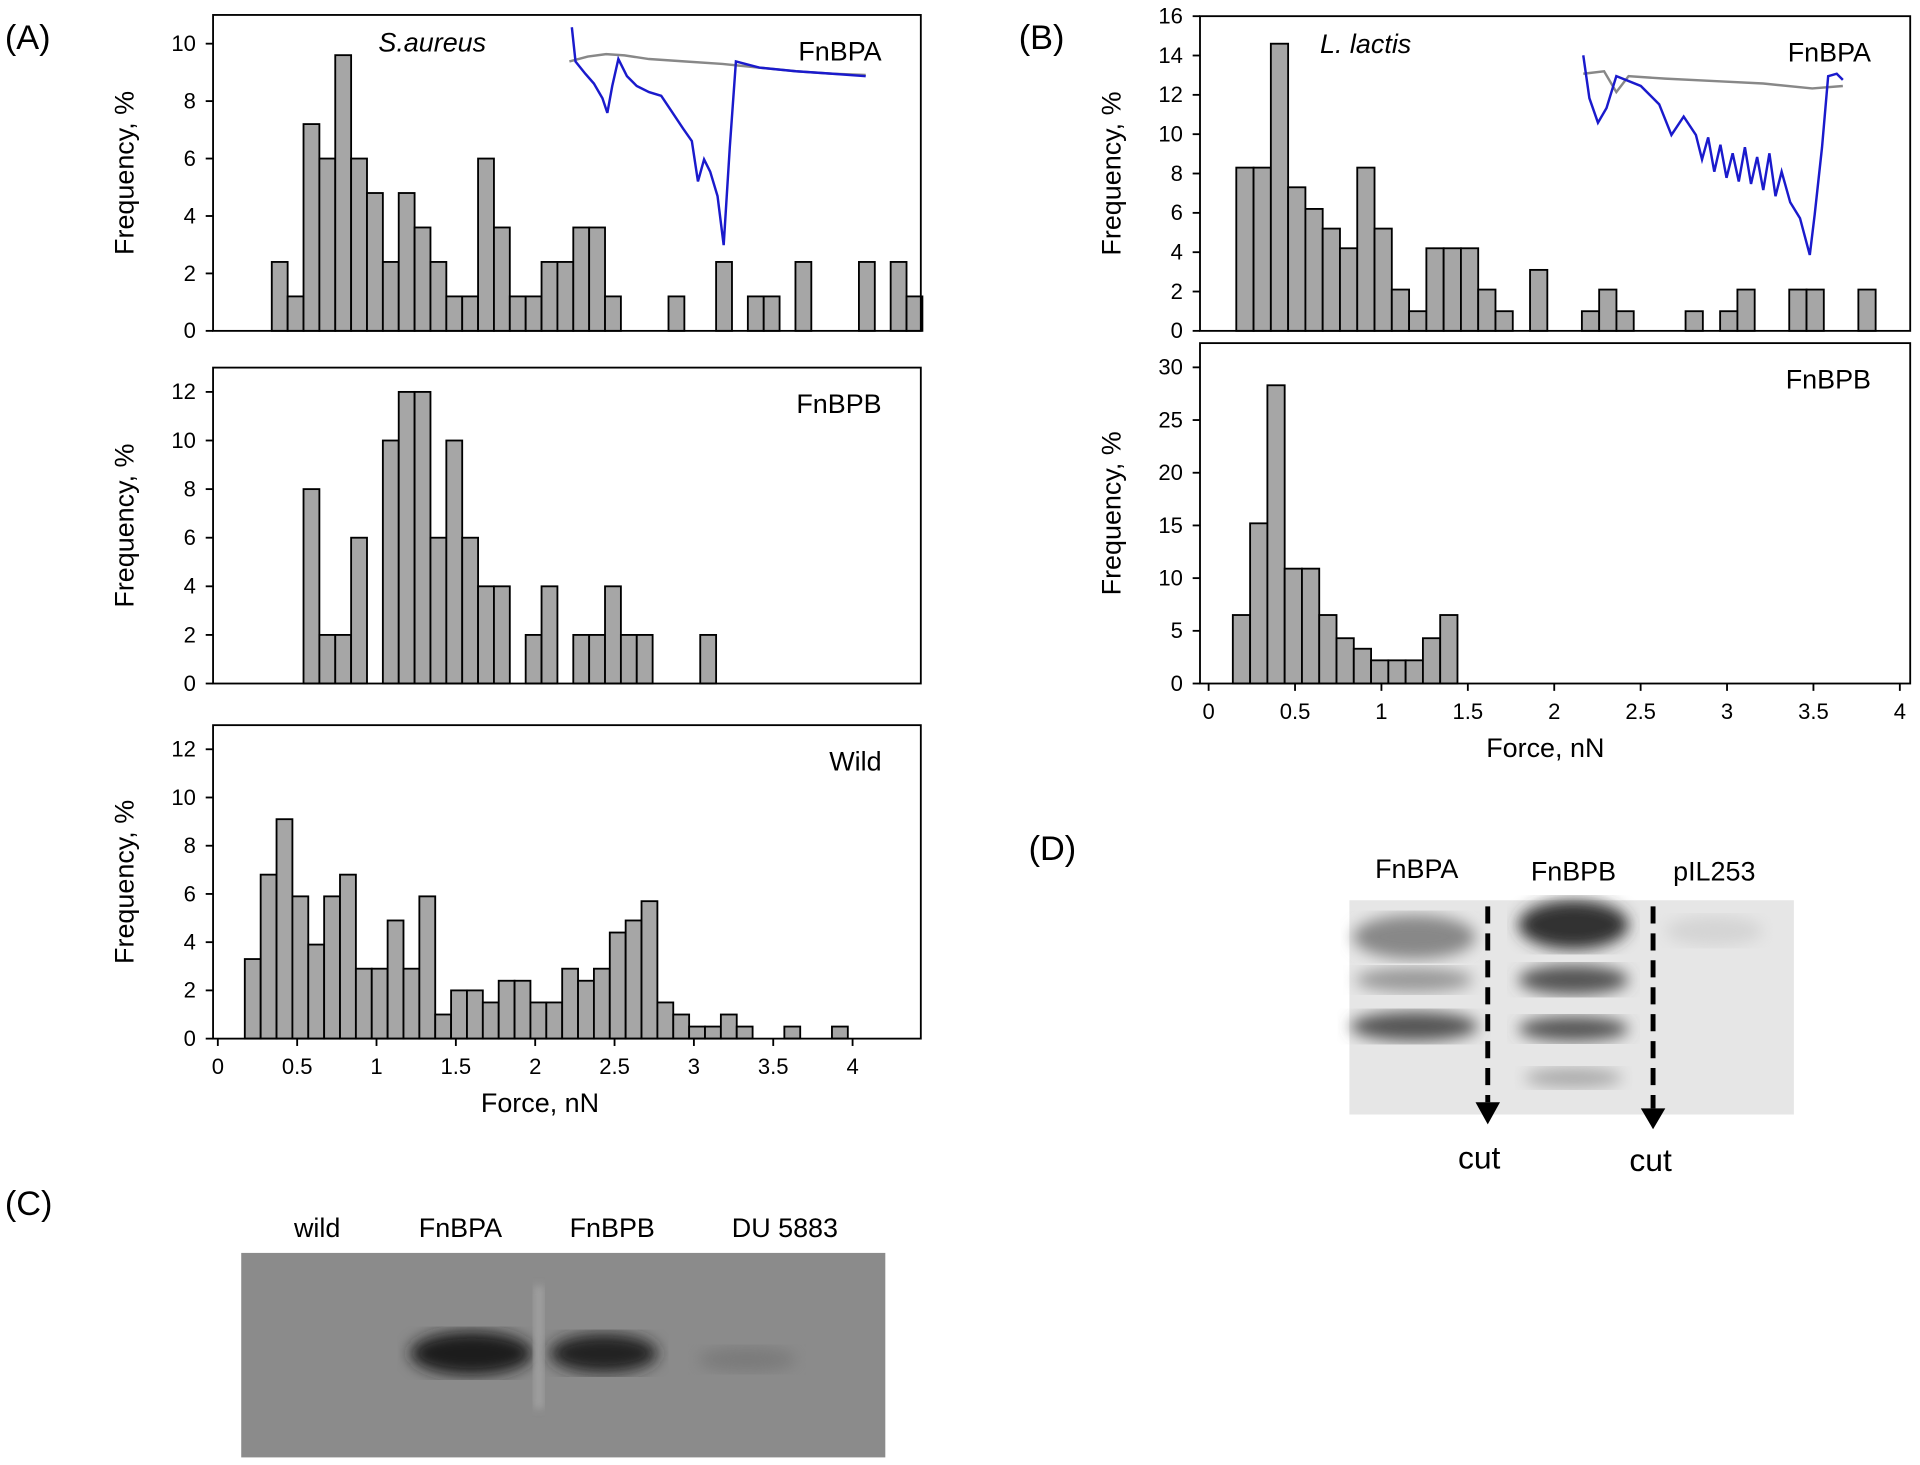  What do you see at coordinates (190, 537) in the screenshot?
I see `y-tick-label: 6` at bounding box center [190, 537].